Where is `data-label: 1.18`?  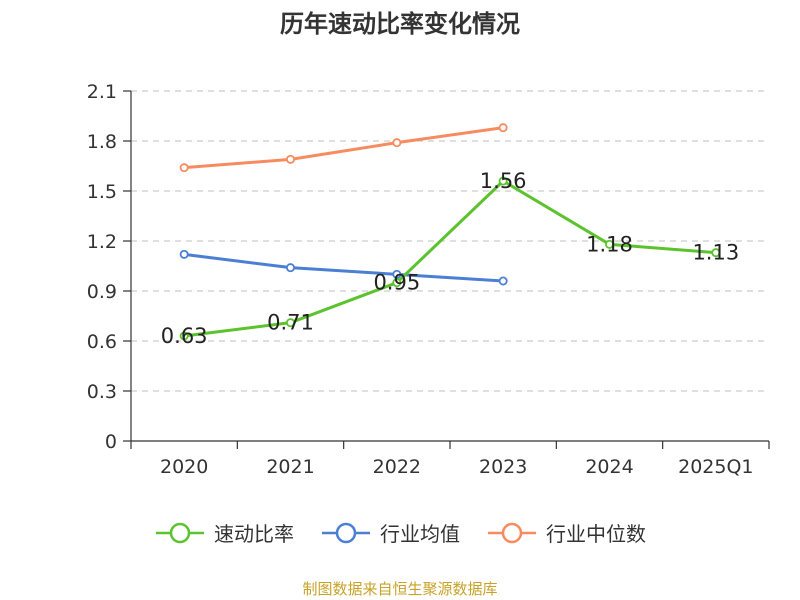
data-label: 1.18 is located at coordinates (609, 244).